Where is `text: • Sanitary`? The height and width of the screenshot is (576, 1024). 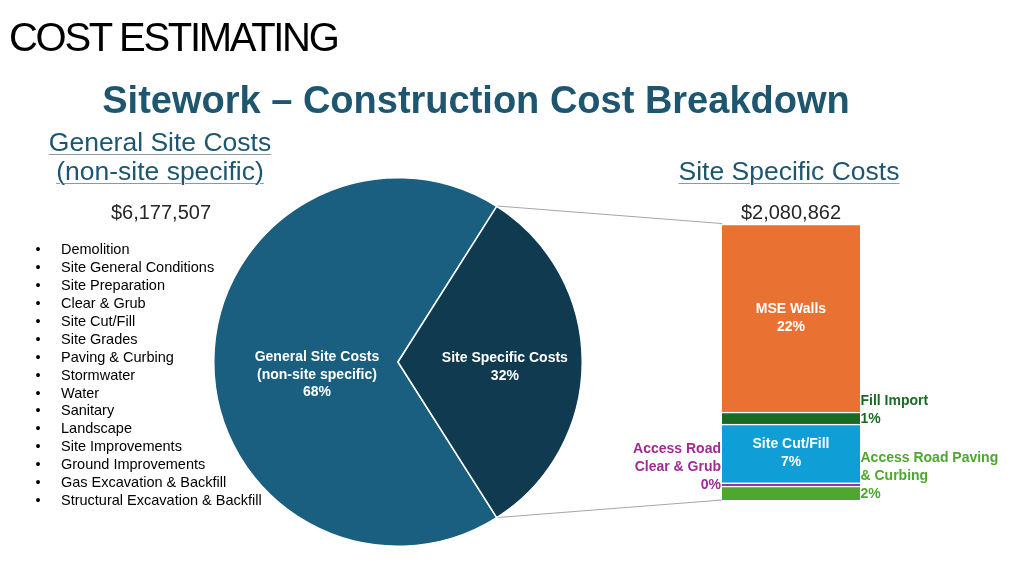 text: • Sanitary is located at coordinates (75, 411).